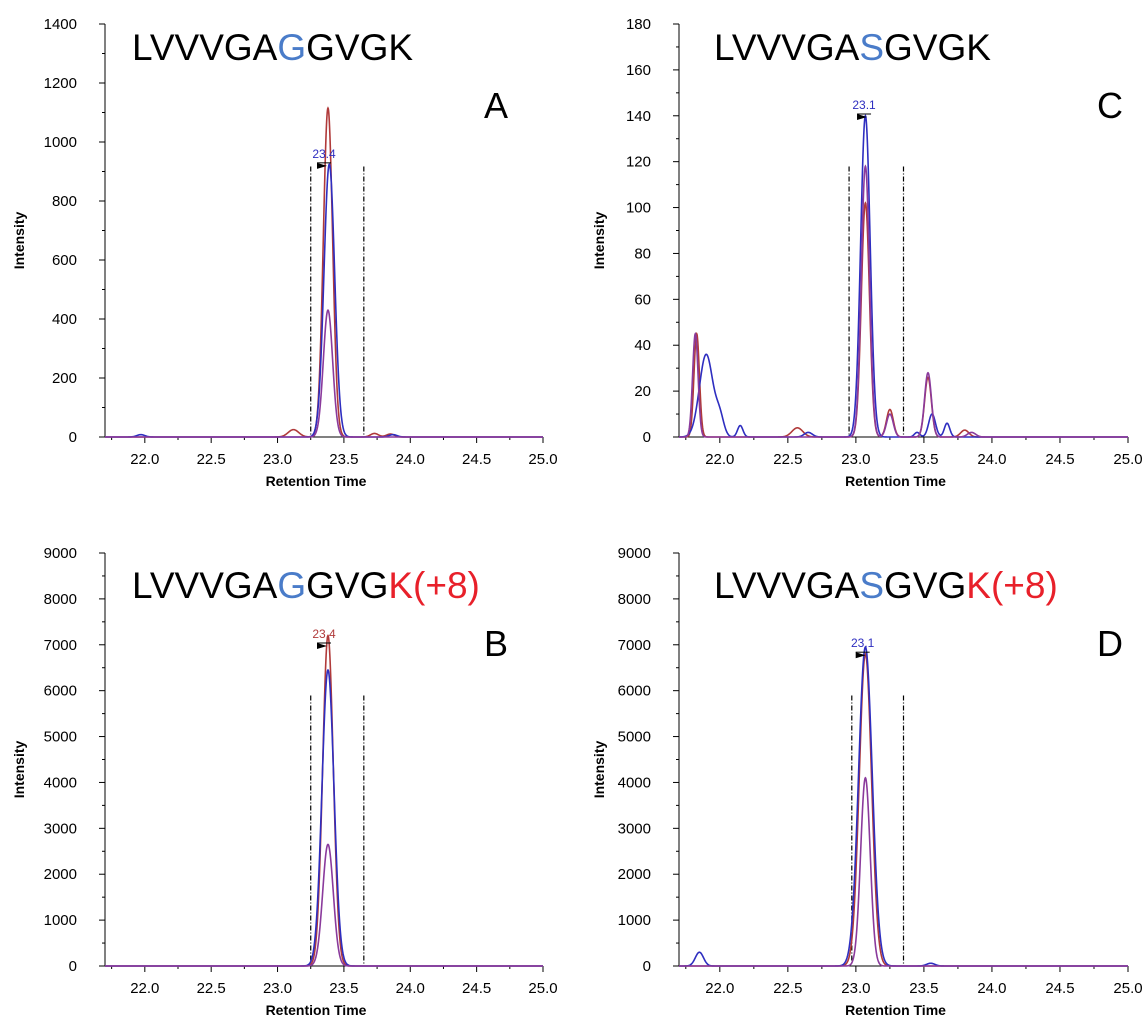 This screenshot has width=1148, height=1030. I want to click on y-tick-label: 80, so click(642, 253).